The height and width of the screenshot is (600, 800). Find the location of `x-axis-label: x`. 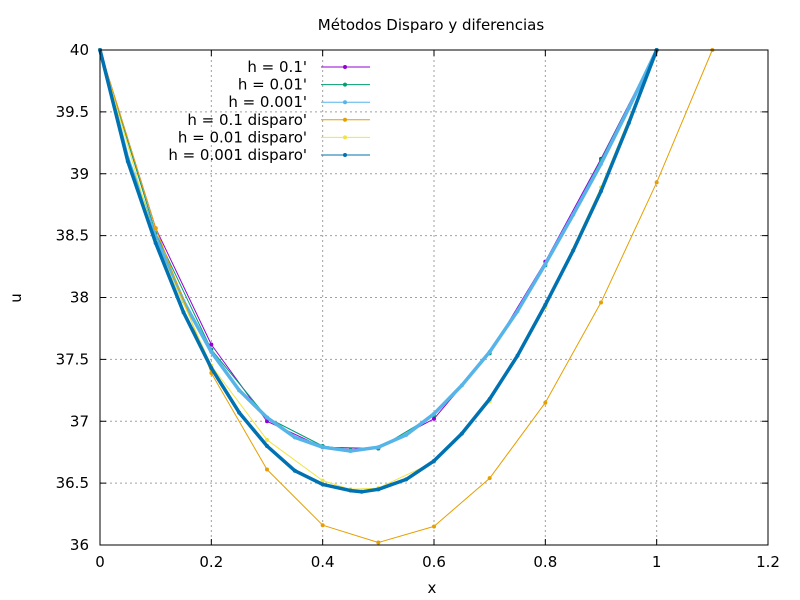

x-axis-label: x is located at coordinates (432, 588).